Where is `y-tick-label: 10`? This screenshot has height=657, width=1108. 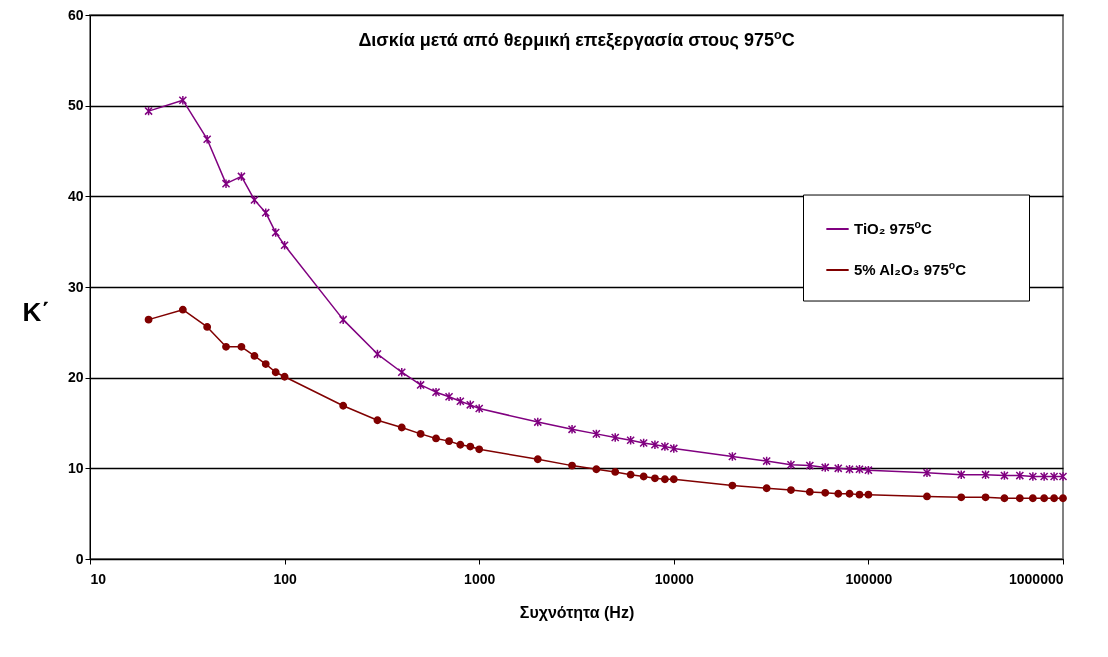 y-tick-label: 10 is located at coordinates (75, 467).